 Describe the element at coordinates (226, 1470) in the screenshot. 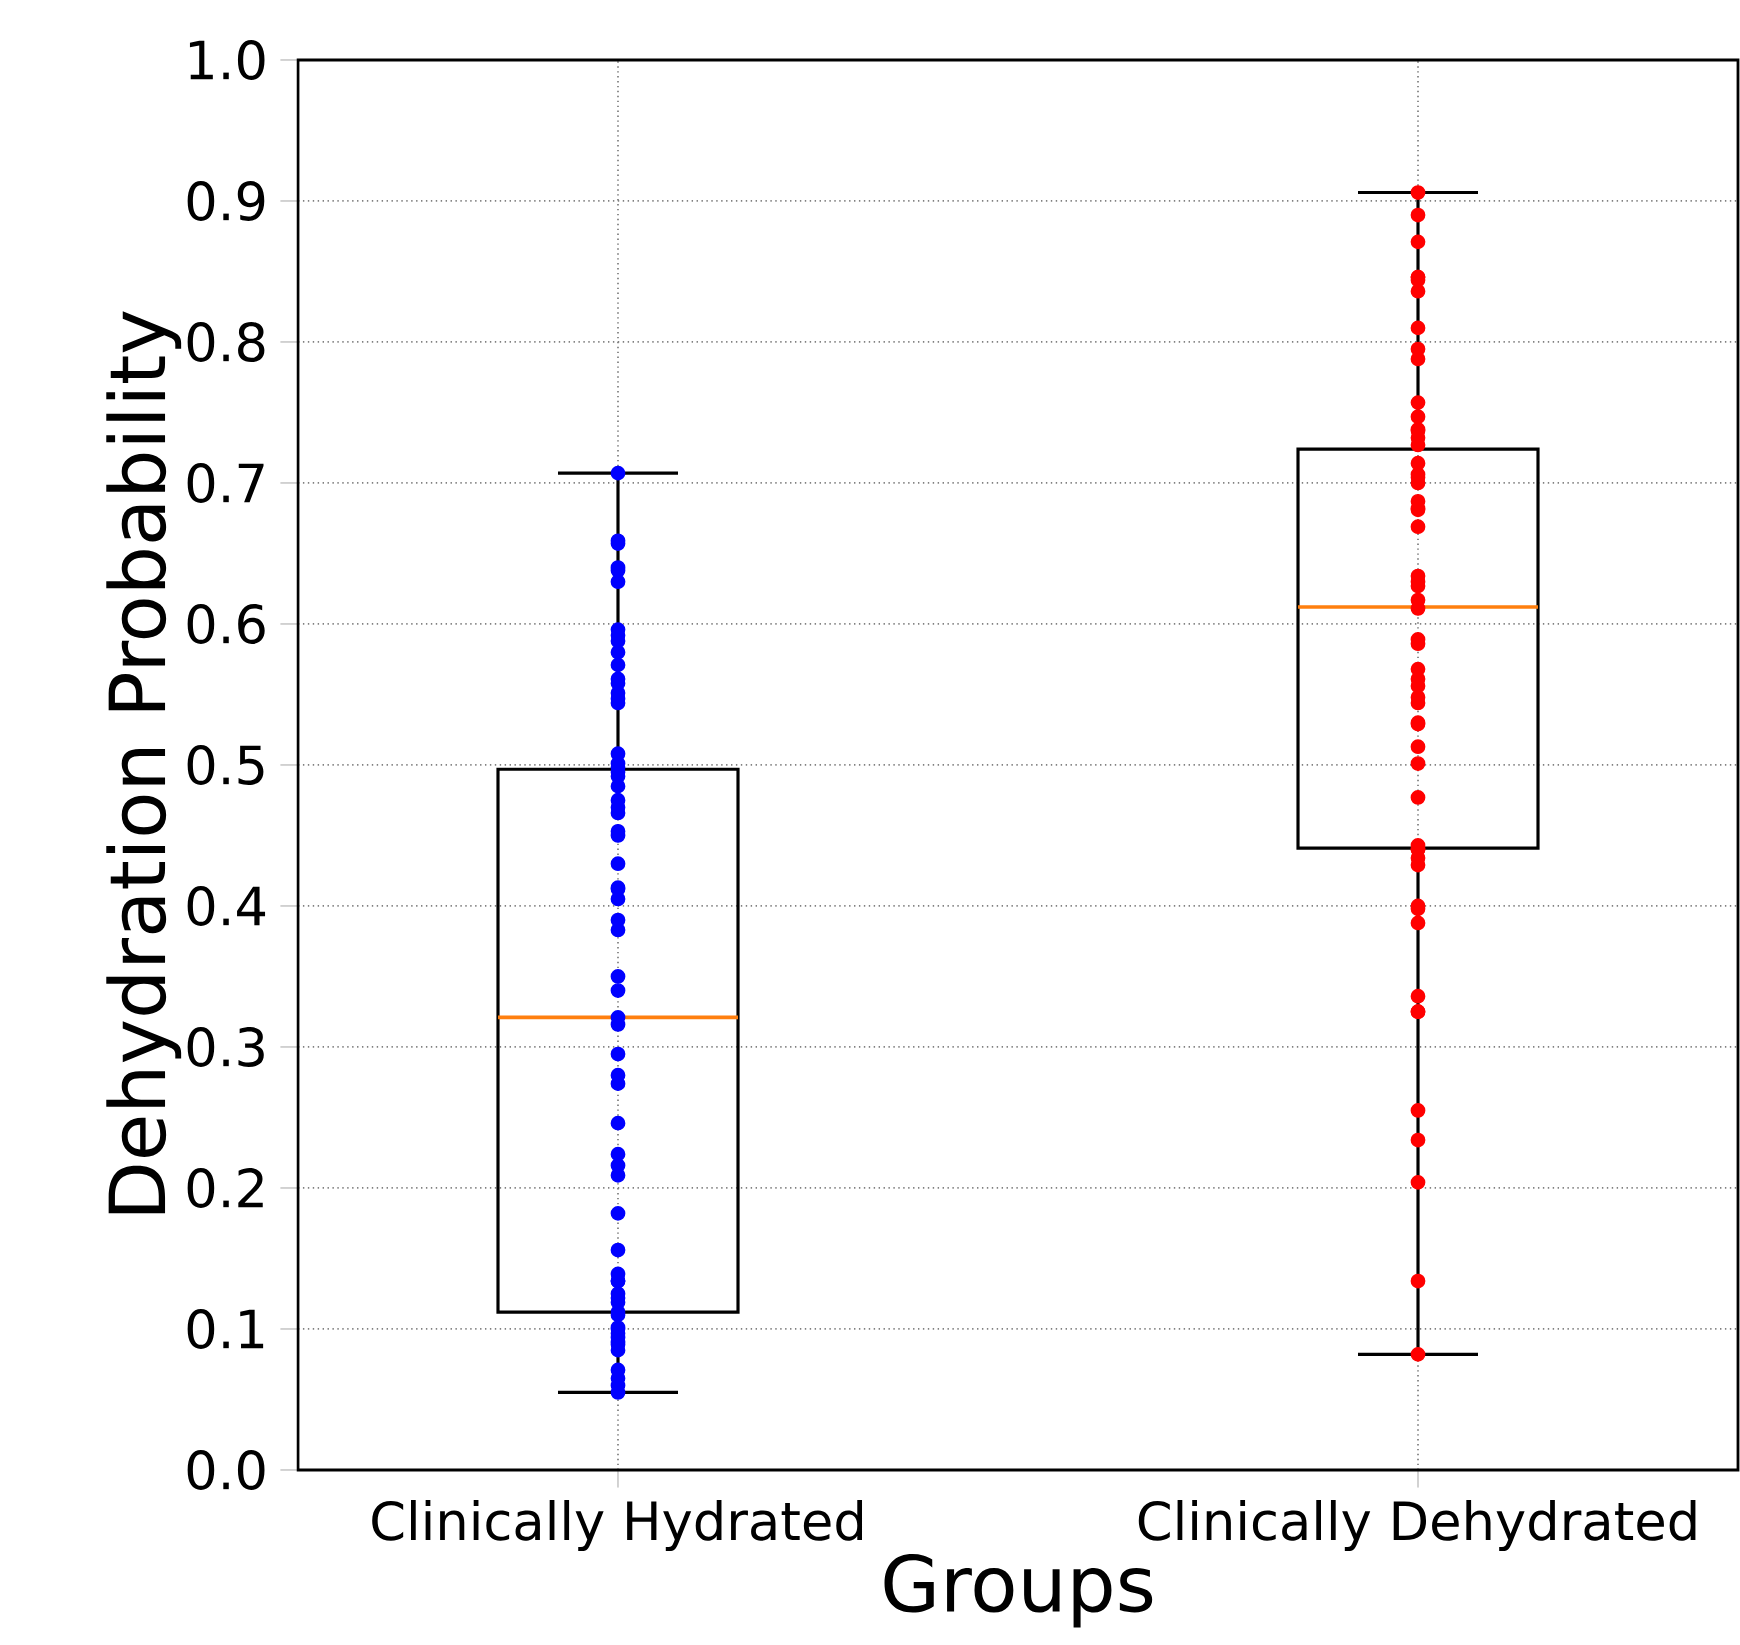

I see `y-tick-label: 0.0` at that location.